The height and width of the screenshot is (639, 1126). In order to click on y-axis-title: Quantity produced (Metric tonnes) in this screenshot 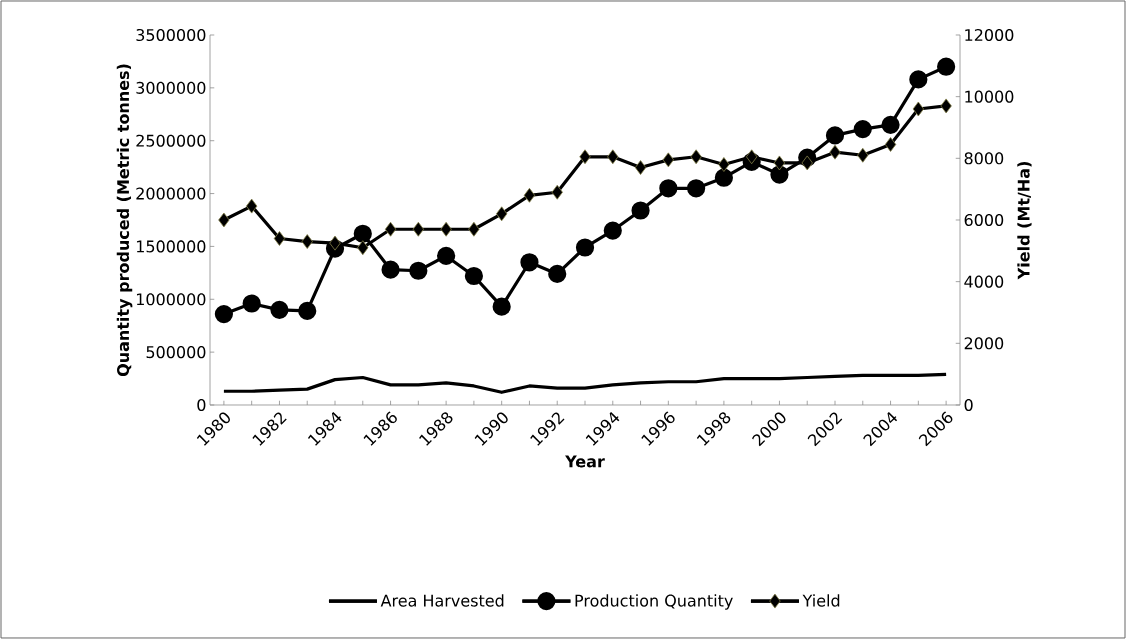, I will do `click(124, 220)`.